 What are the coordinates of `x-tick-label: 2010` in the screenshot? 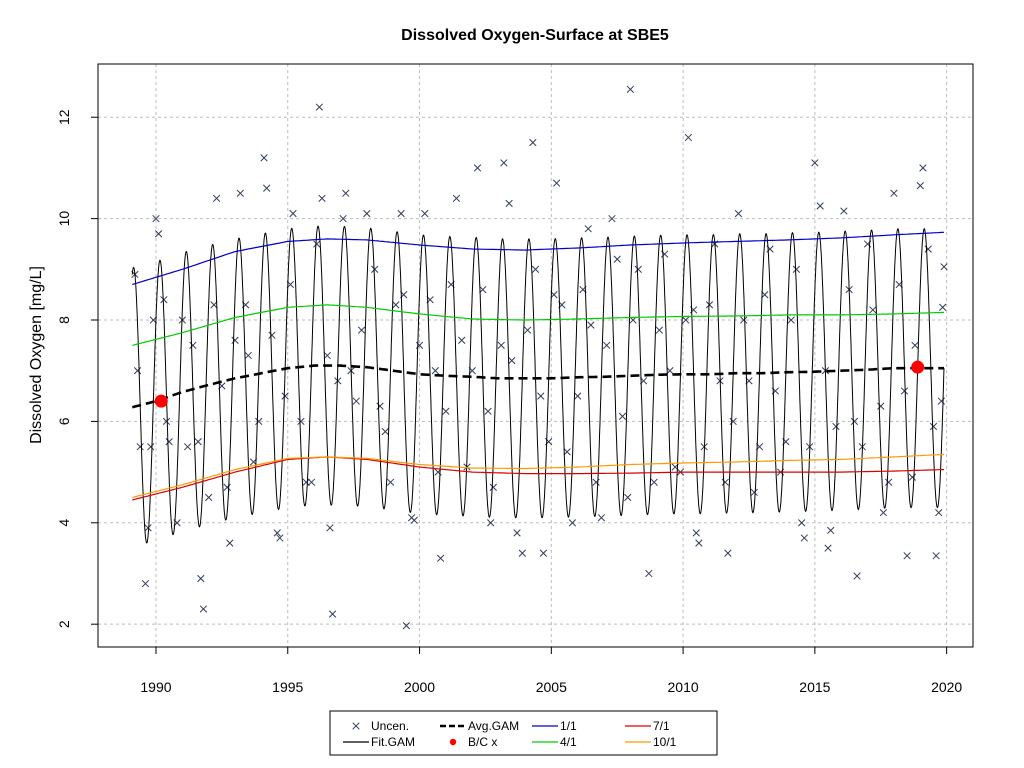 It's located at (683, 687).